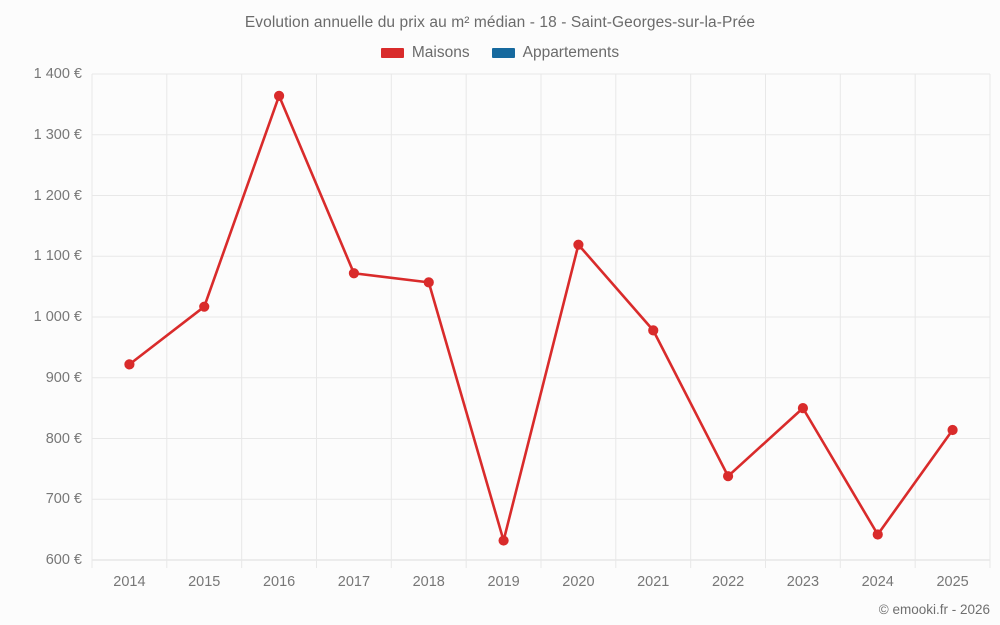 The image size is (1000, 625). I want to click on legend-item-appartements: Appartements, so click(555, 53).